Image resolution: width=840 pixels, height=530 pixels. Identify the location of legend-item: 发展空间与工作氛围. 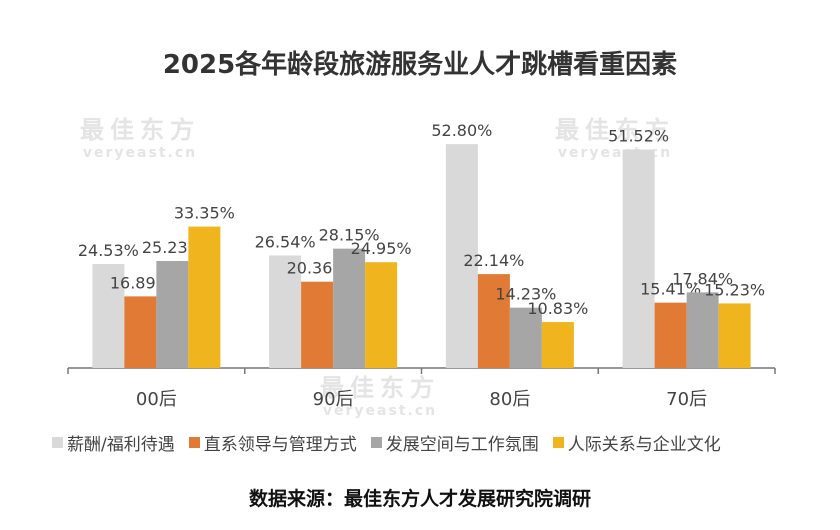
(454, 442).